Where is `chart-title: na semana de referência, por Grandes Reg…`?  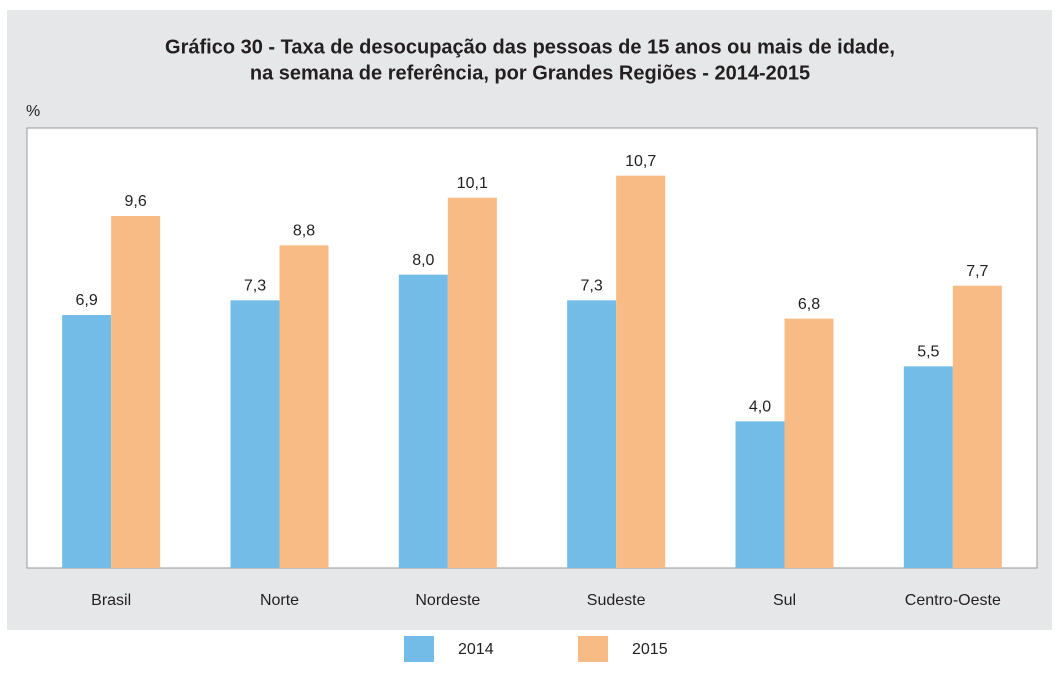 chart-title: na semana de referência, por Grandes Reg… is located at coordinates (530, 73).